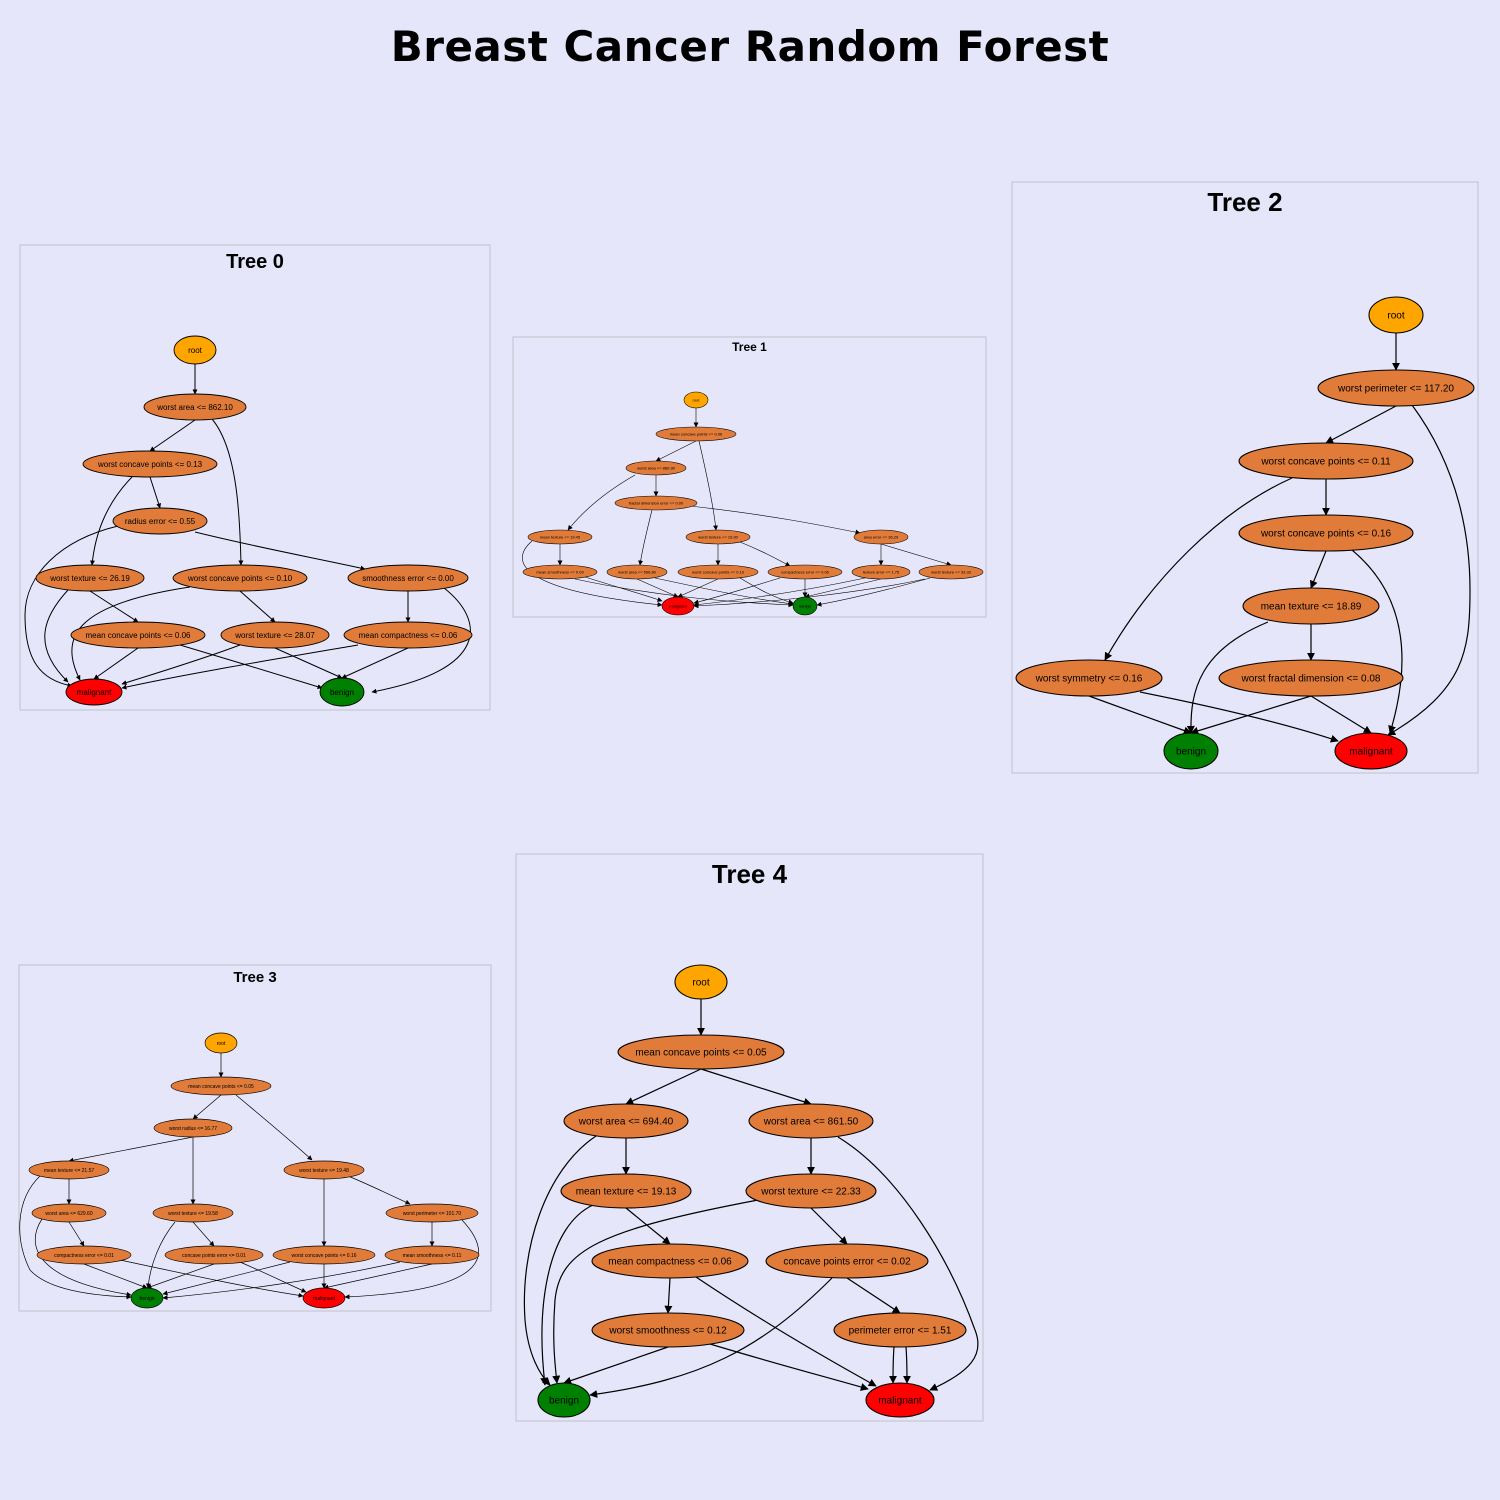  Describe the element at coordinates (786, 1331) in the screenshot. I see `edge-f-mal` at that location.